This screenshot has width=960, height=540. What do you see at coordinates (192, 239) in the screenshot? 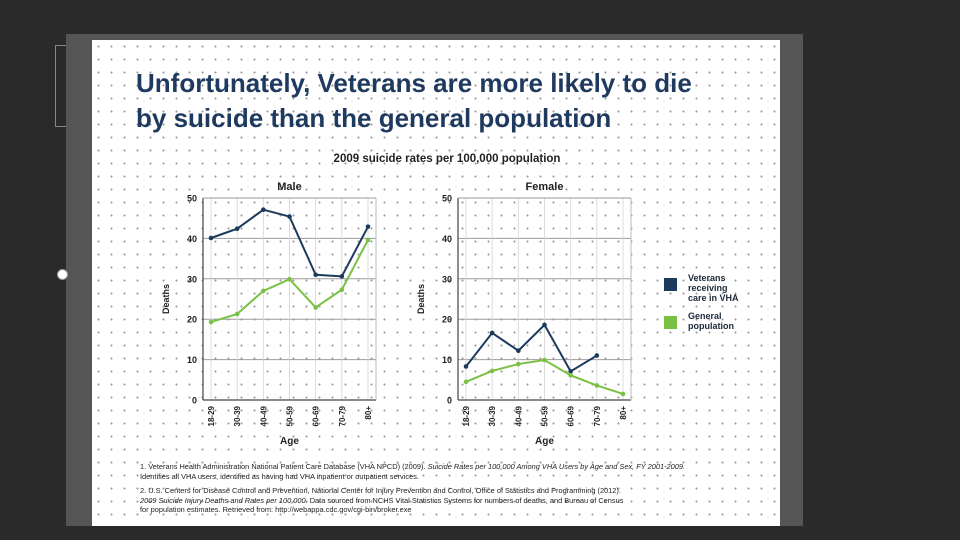
I see `y-tick-label-male-40: 40` at bounding box center [192, 239].